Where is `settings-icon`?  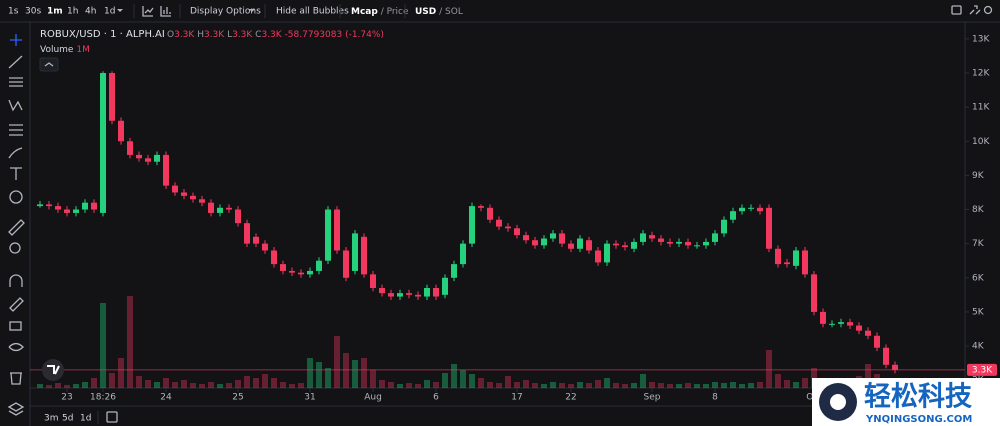
settings-icon is located at coordinates (988, 10).